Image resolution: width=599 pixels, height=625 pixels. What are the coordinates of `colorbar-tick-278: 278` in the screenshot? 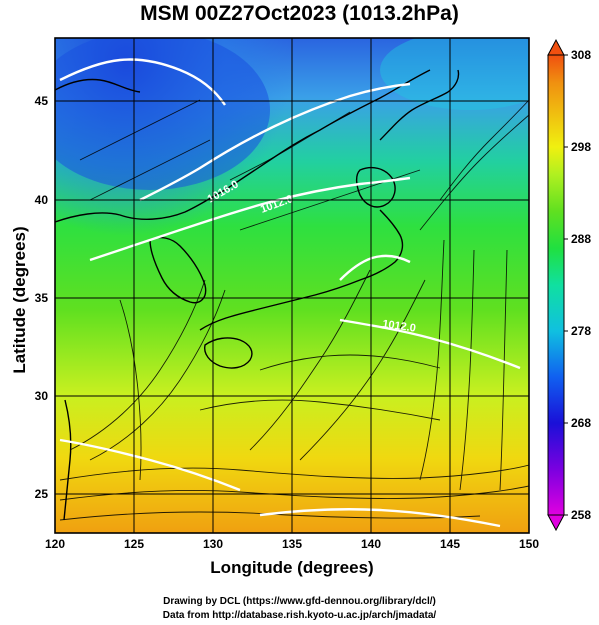 It's located at (581, 331).